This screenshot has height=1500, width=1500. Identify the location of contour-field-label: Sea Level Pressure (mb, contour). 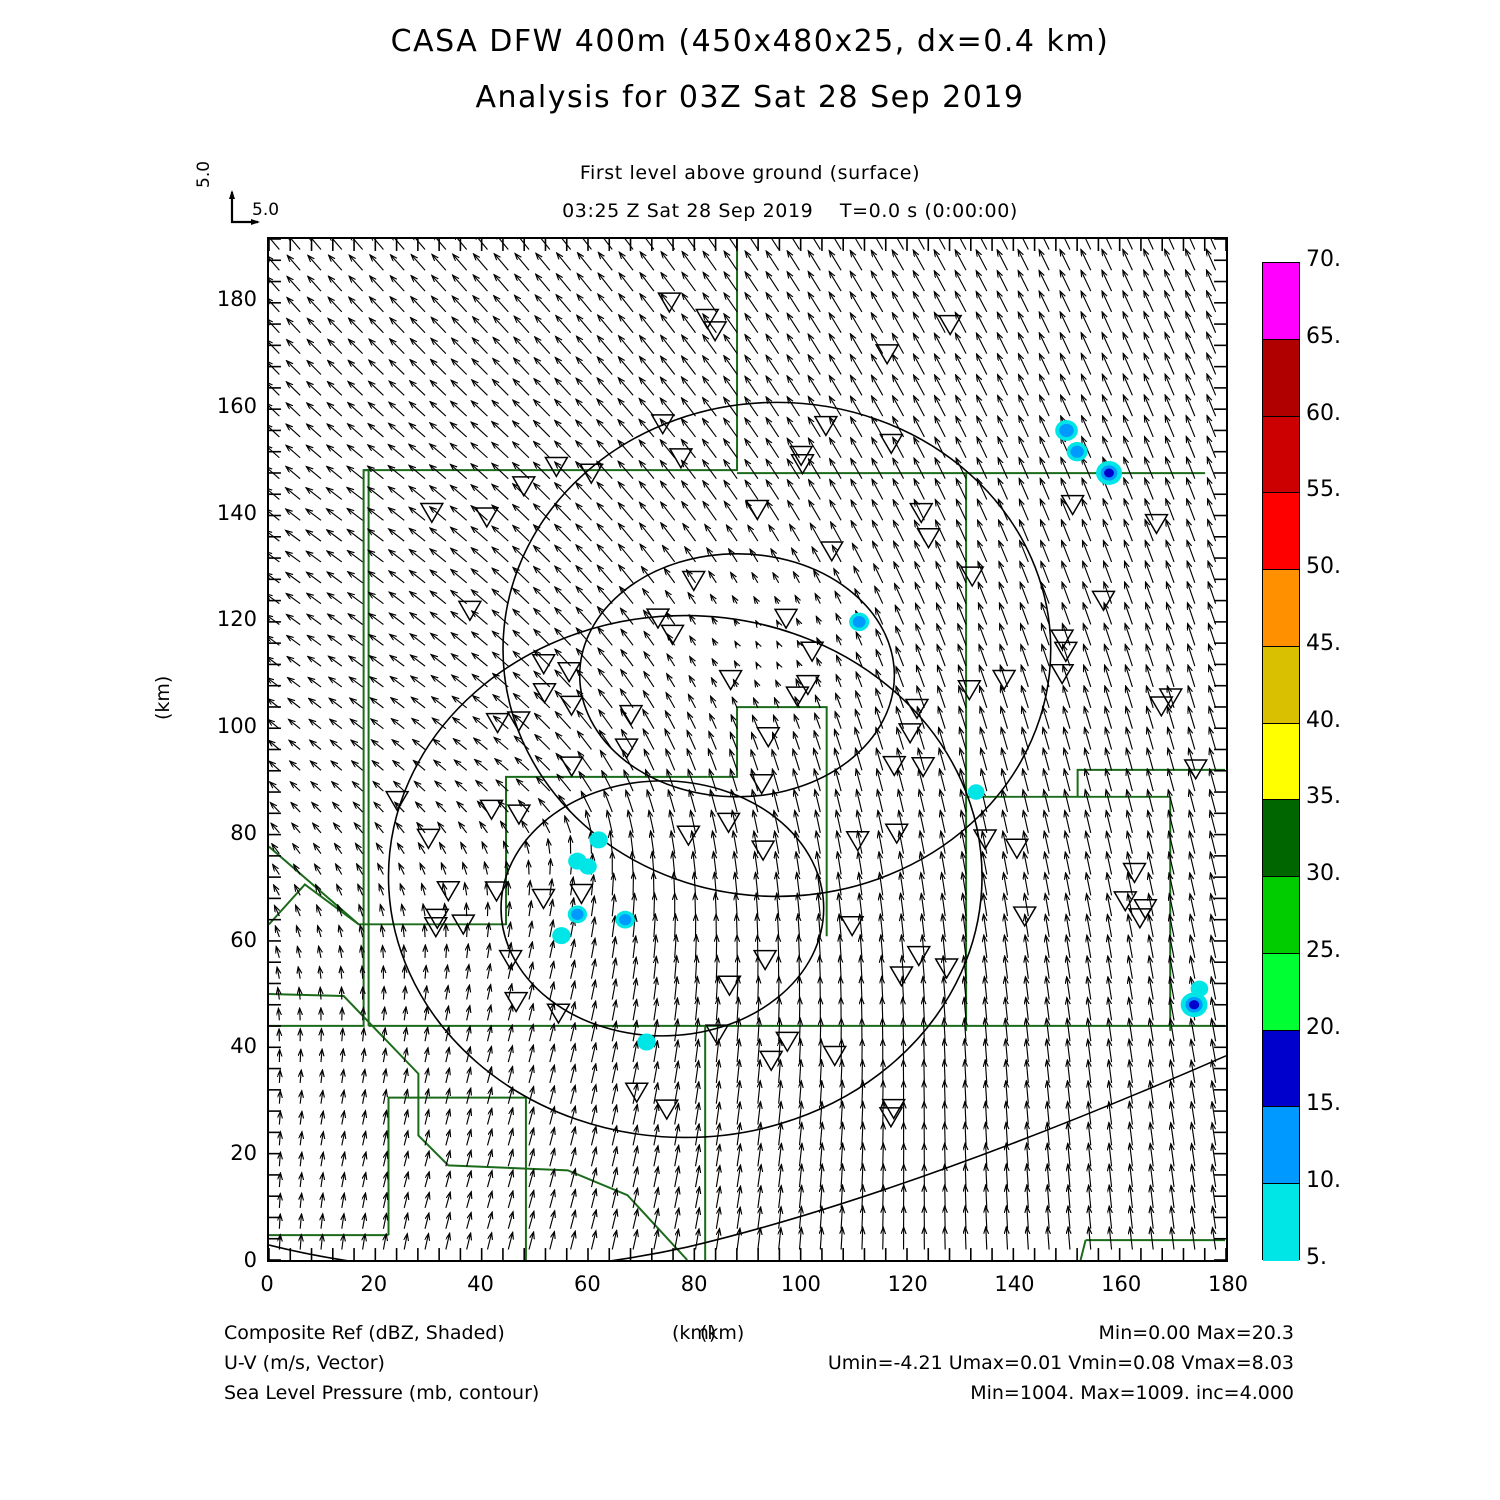
(382, 1393).